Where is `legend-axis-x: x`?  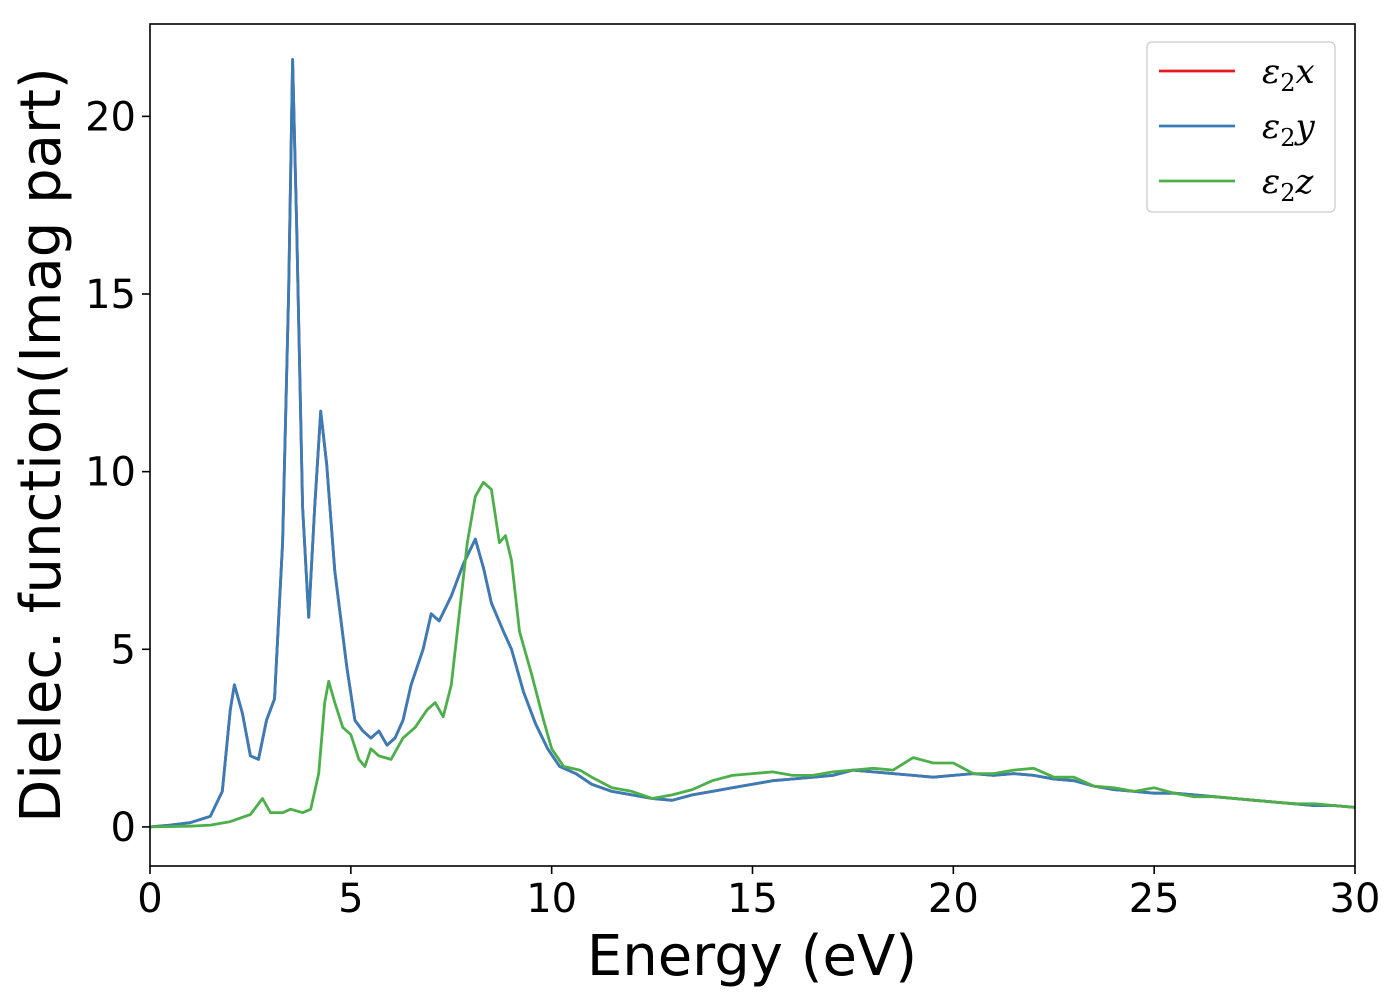 legend-axis-x: x is located at coordinates (1305, 72).